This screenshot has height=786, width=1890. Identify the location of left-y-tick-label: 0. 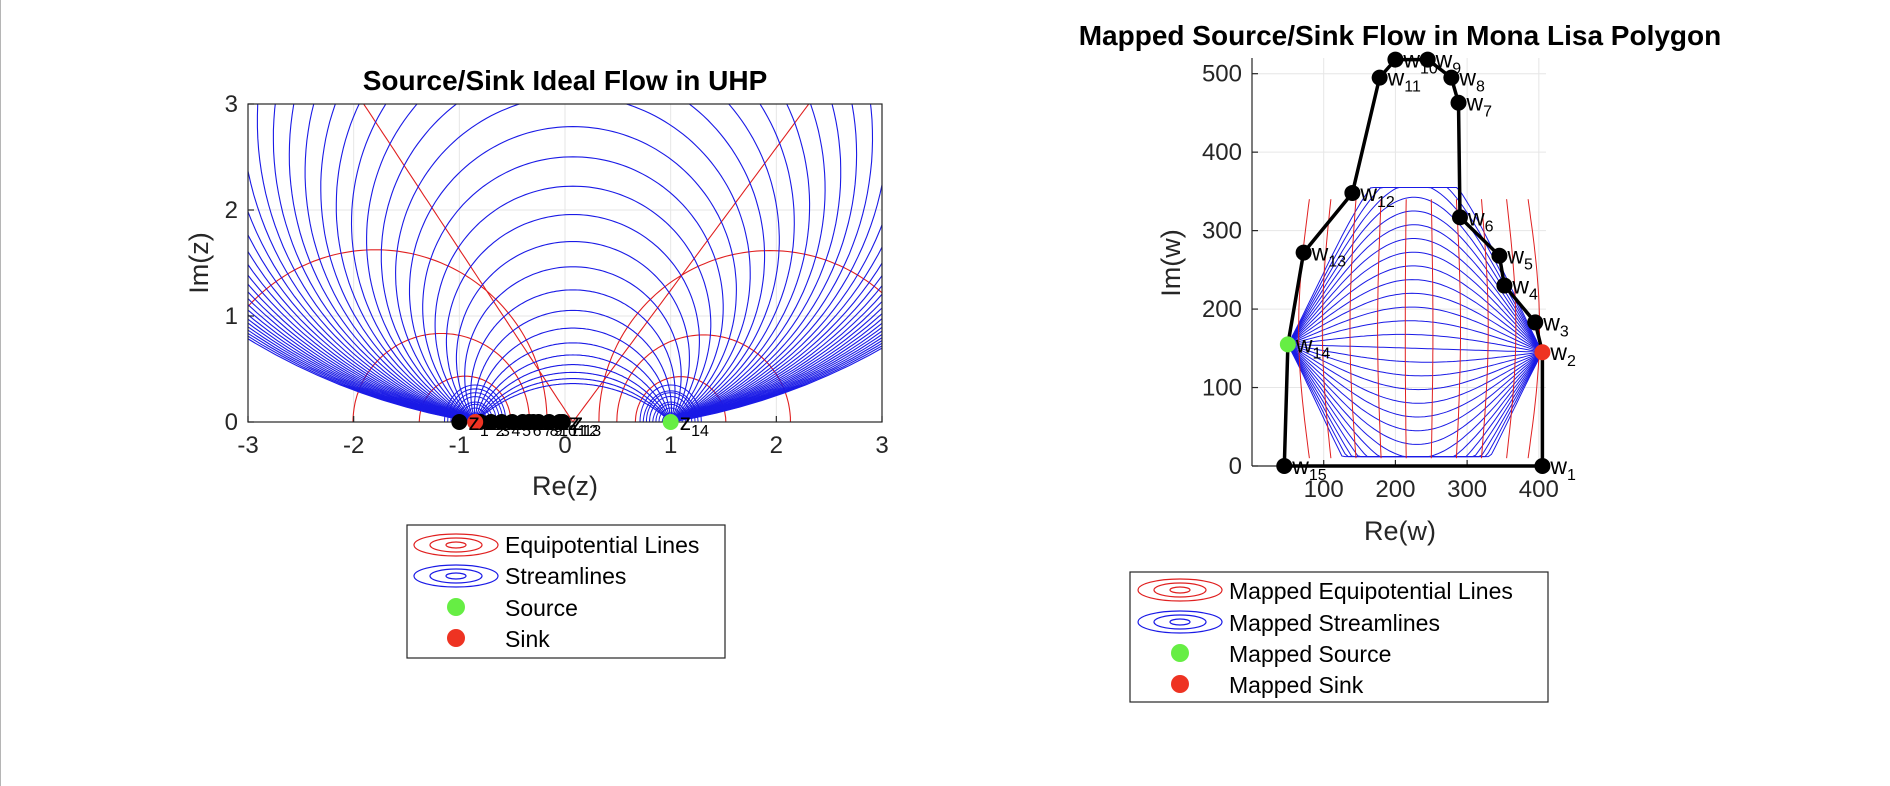
(231, 422).